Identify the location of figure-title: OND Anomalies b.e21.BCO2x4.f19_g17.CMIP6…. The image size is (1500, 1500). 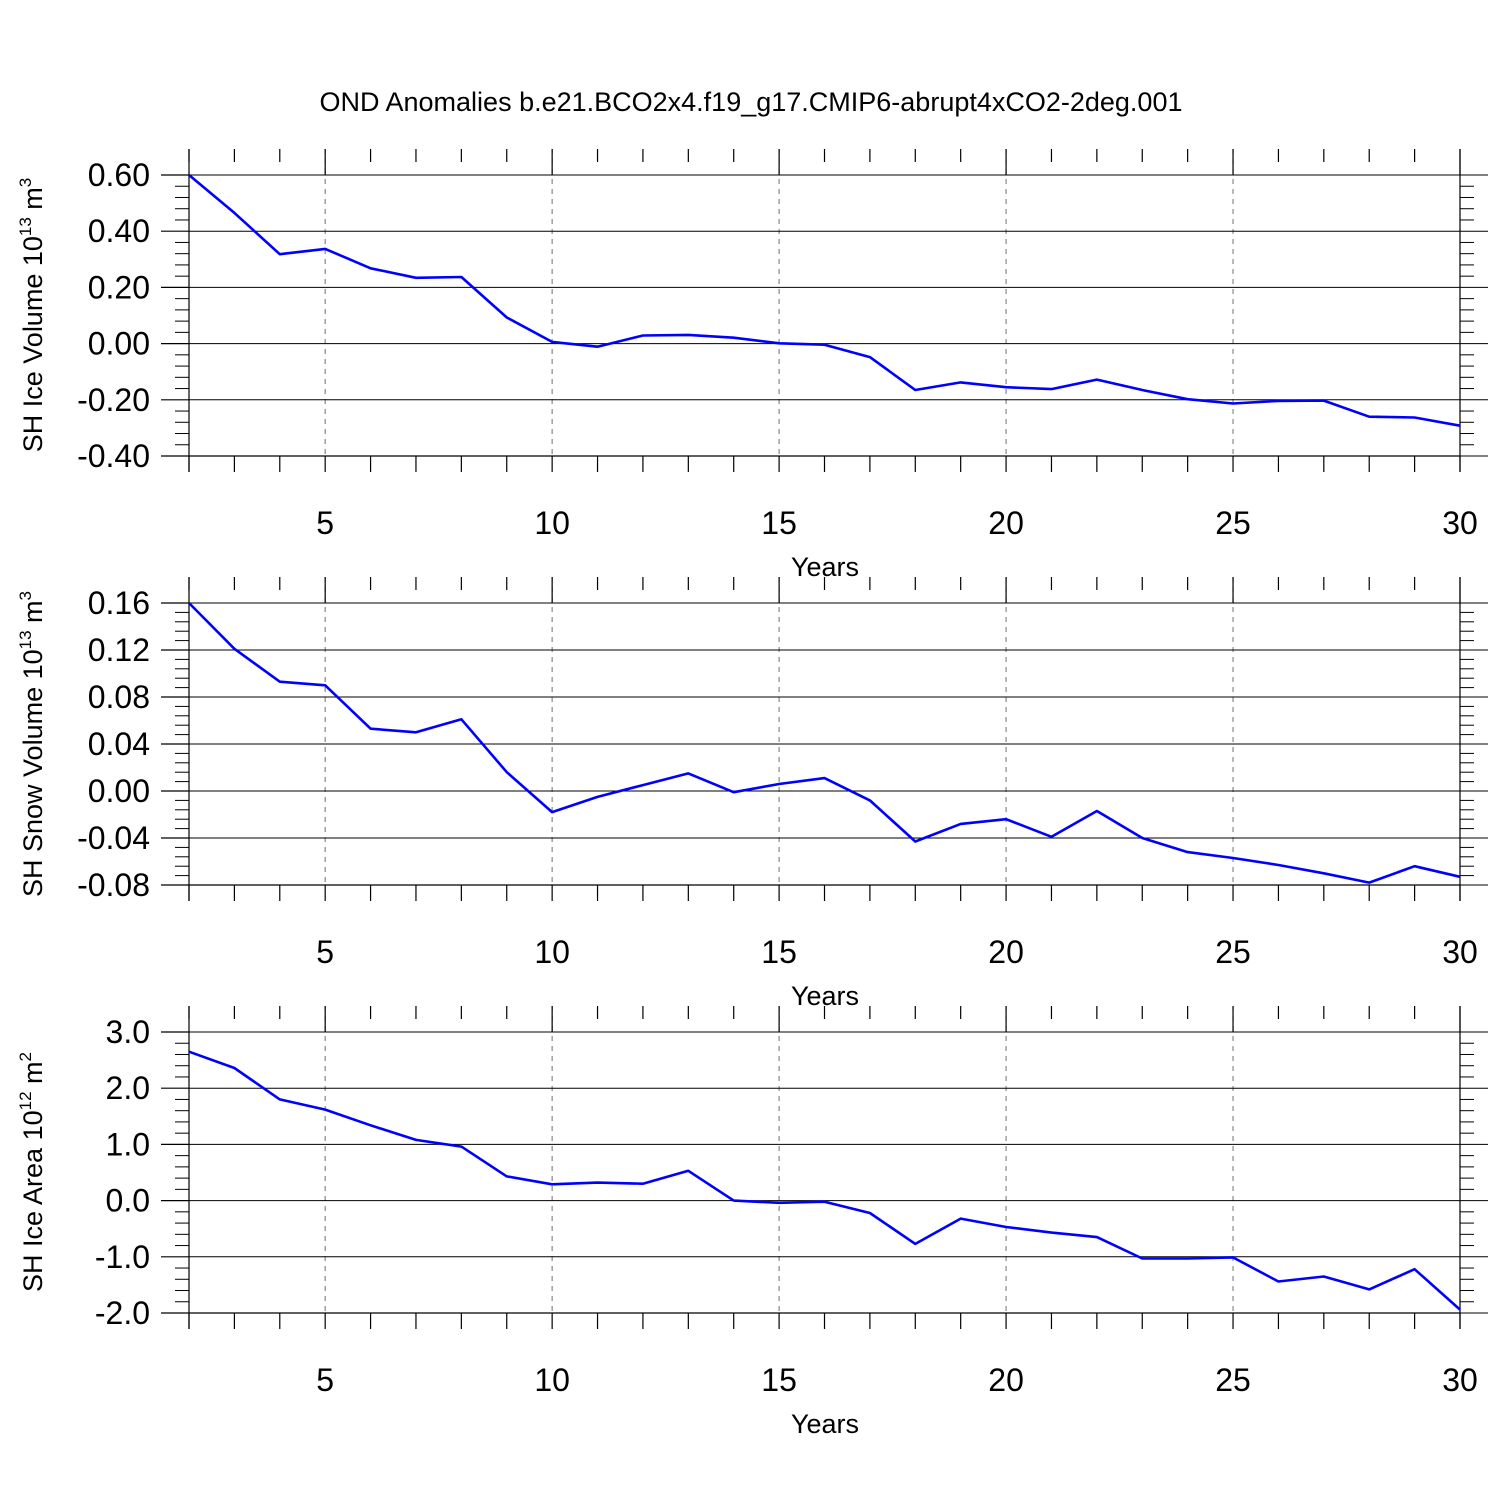
(751, 102).